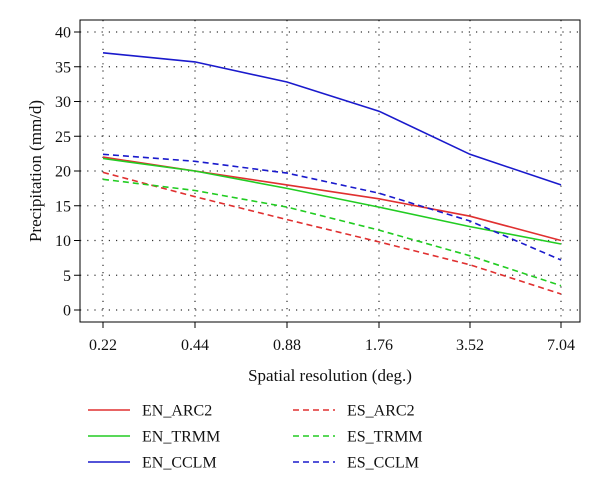  I want to click on legend-item: EN_ARC2, so click(150, 411).